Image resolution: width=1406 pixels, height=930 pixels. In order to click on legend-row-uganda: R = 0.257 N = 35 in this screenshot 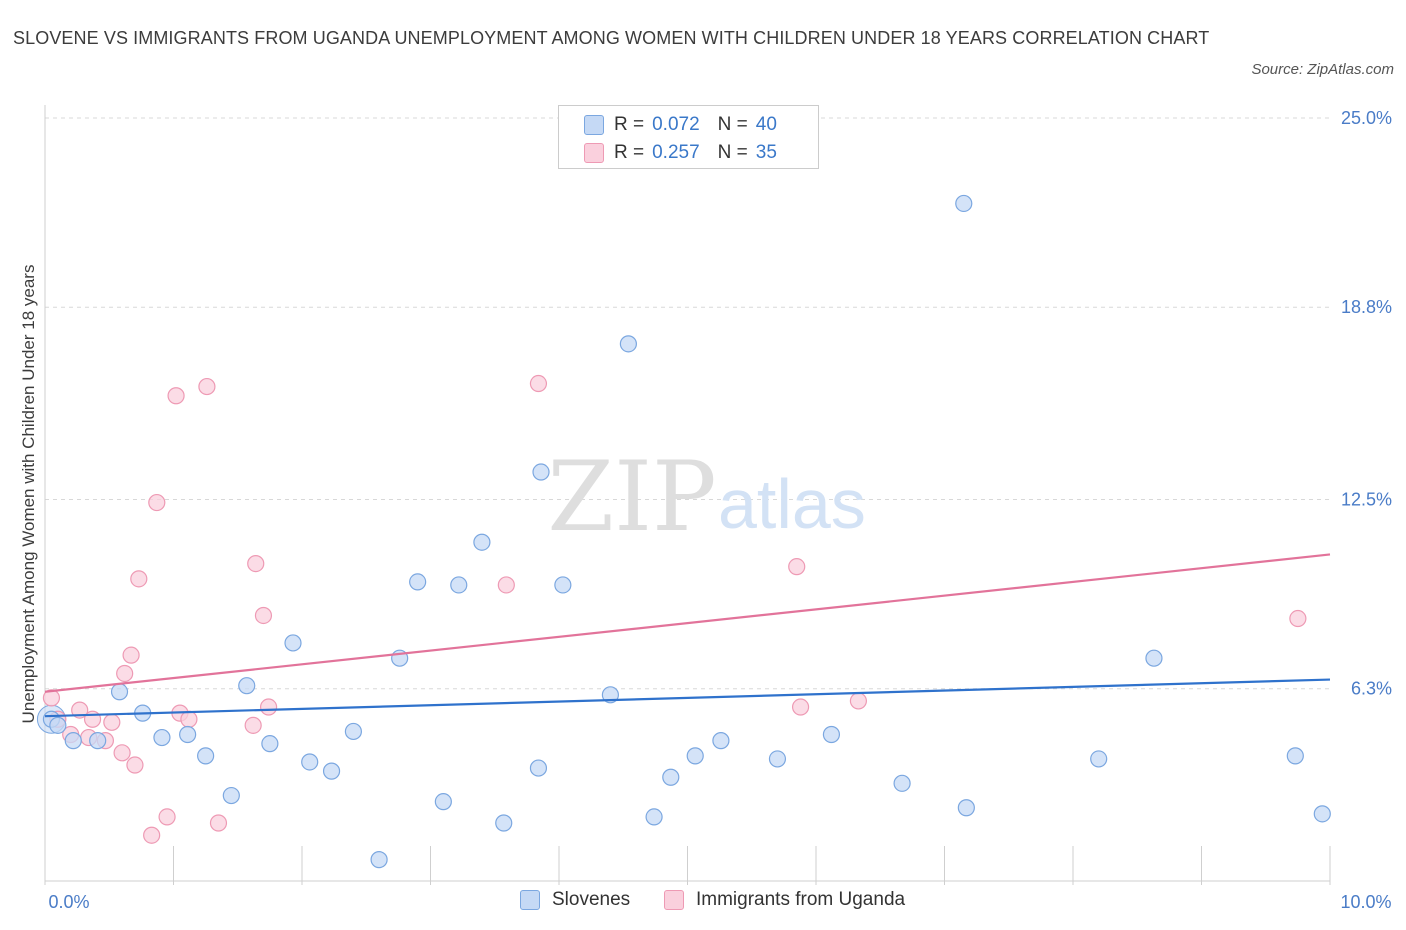, I will do `click(680, 153)`.